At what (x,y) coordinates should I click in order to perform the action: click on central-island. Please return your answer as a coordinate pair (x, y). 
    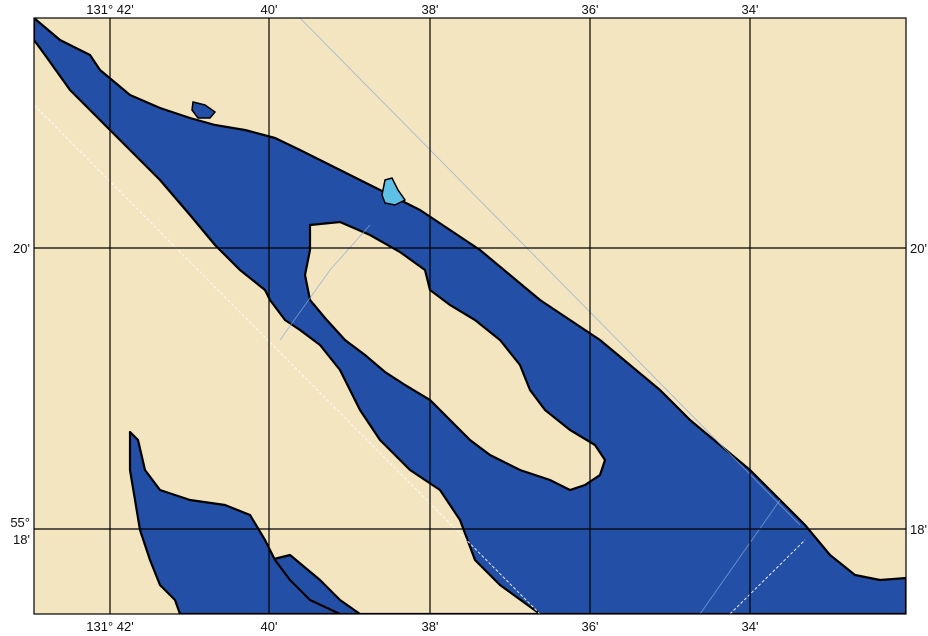
    Looking at the image, I should click on (455, 356).